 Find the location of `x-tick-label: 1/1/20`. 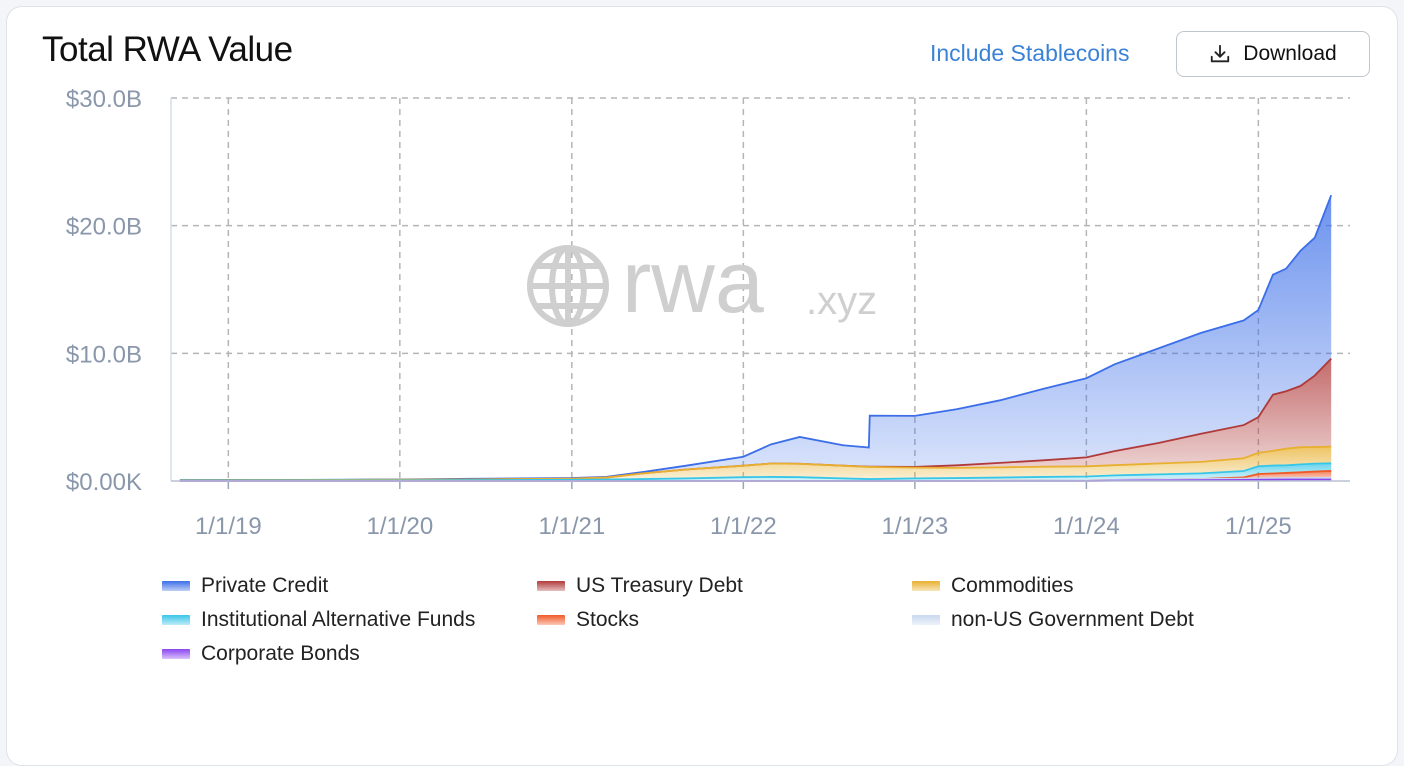

x-tick-label: 1/1/20 is located at coordinates (399, 526).